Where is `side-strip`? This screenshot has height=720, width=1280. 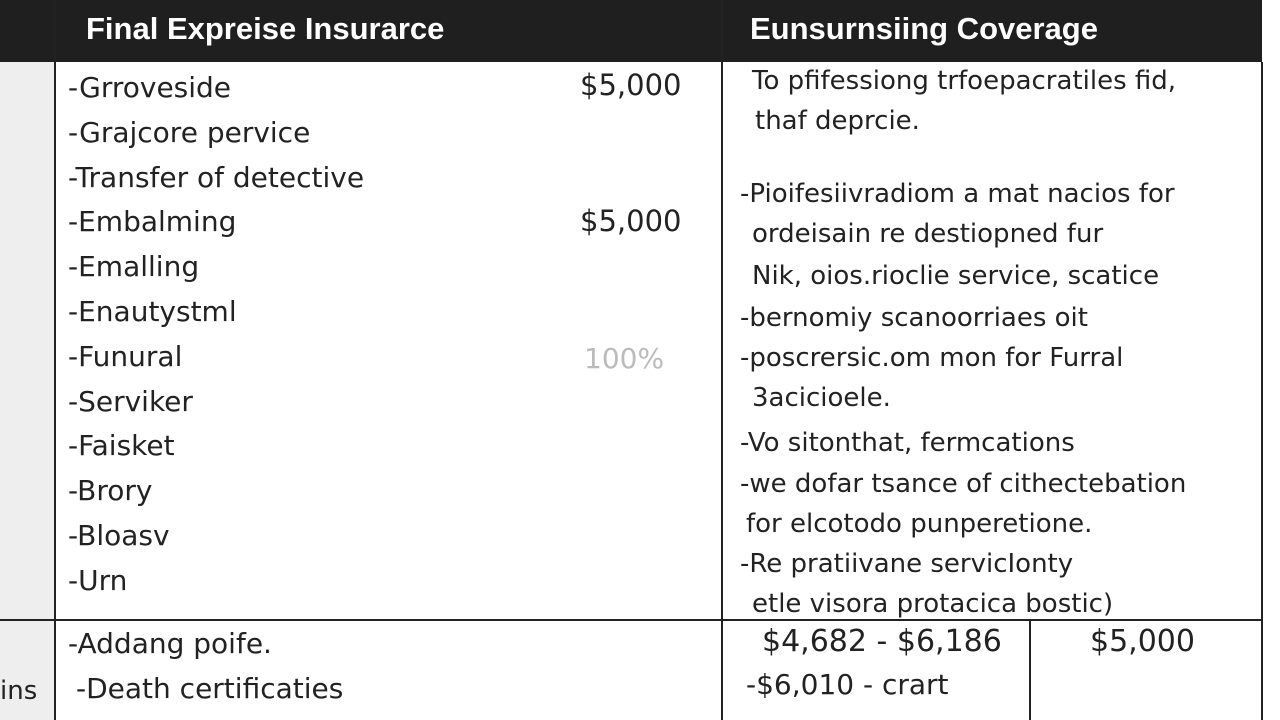
side-strip is located at coordinates (27, 391).